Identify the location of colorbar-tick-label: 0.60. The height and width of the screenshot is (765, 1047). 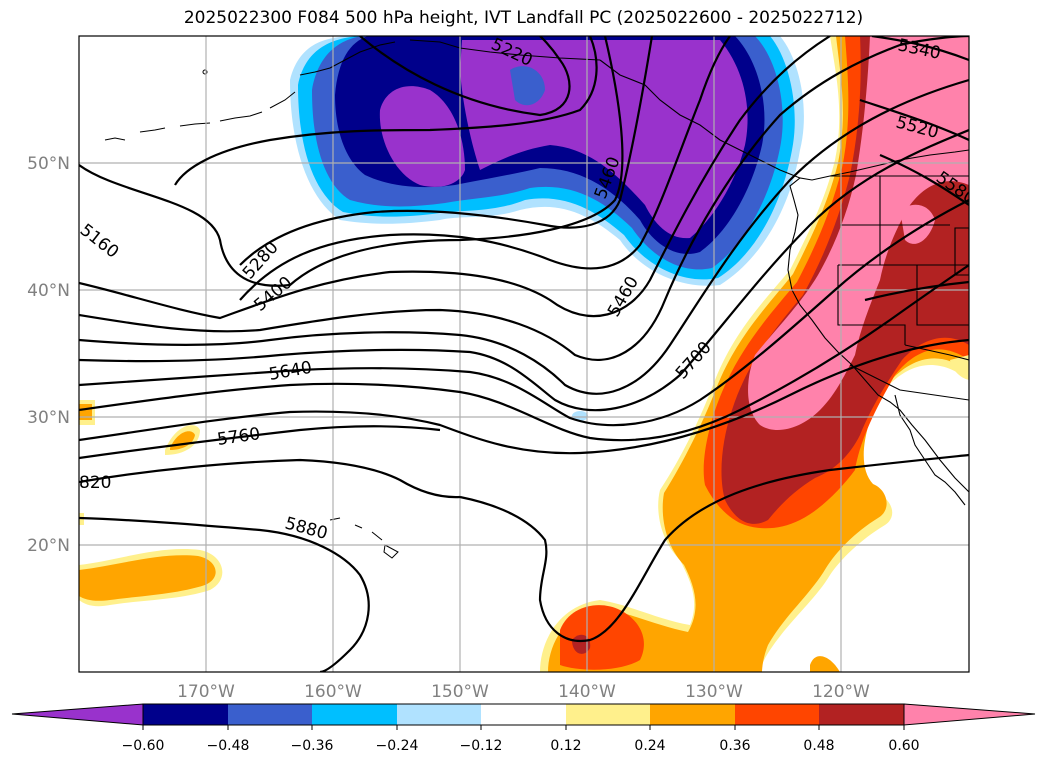
(903, 746).